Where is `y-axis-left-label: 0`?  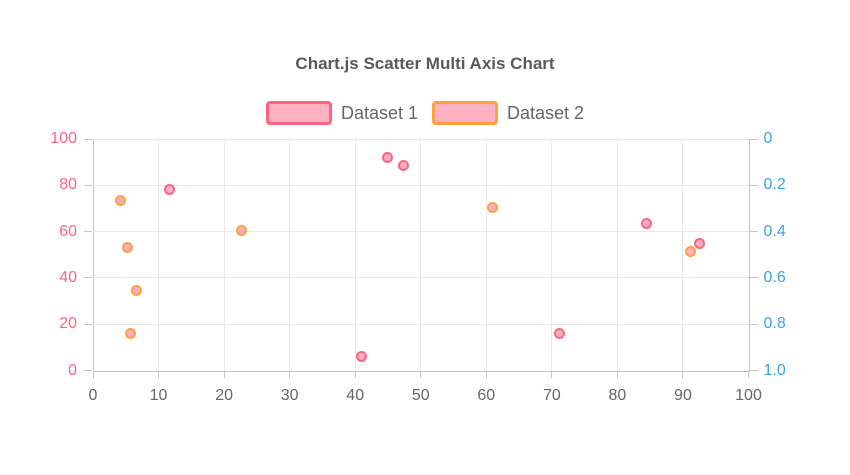
y-axis-left-label: 0 is located at coordinates (72, 370).